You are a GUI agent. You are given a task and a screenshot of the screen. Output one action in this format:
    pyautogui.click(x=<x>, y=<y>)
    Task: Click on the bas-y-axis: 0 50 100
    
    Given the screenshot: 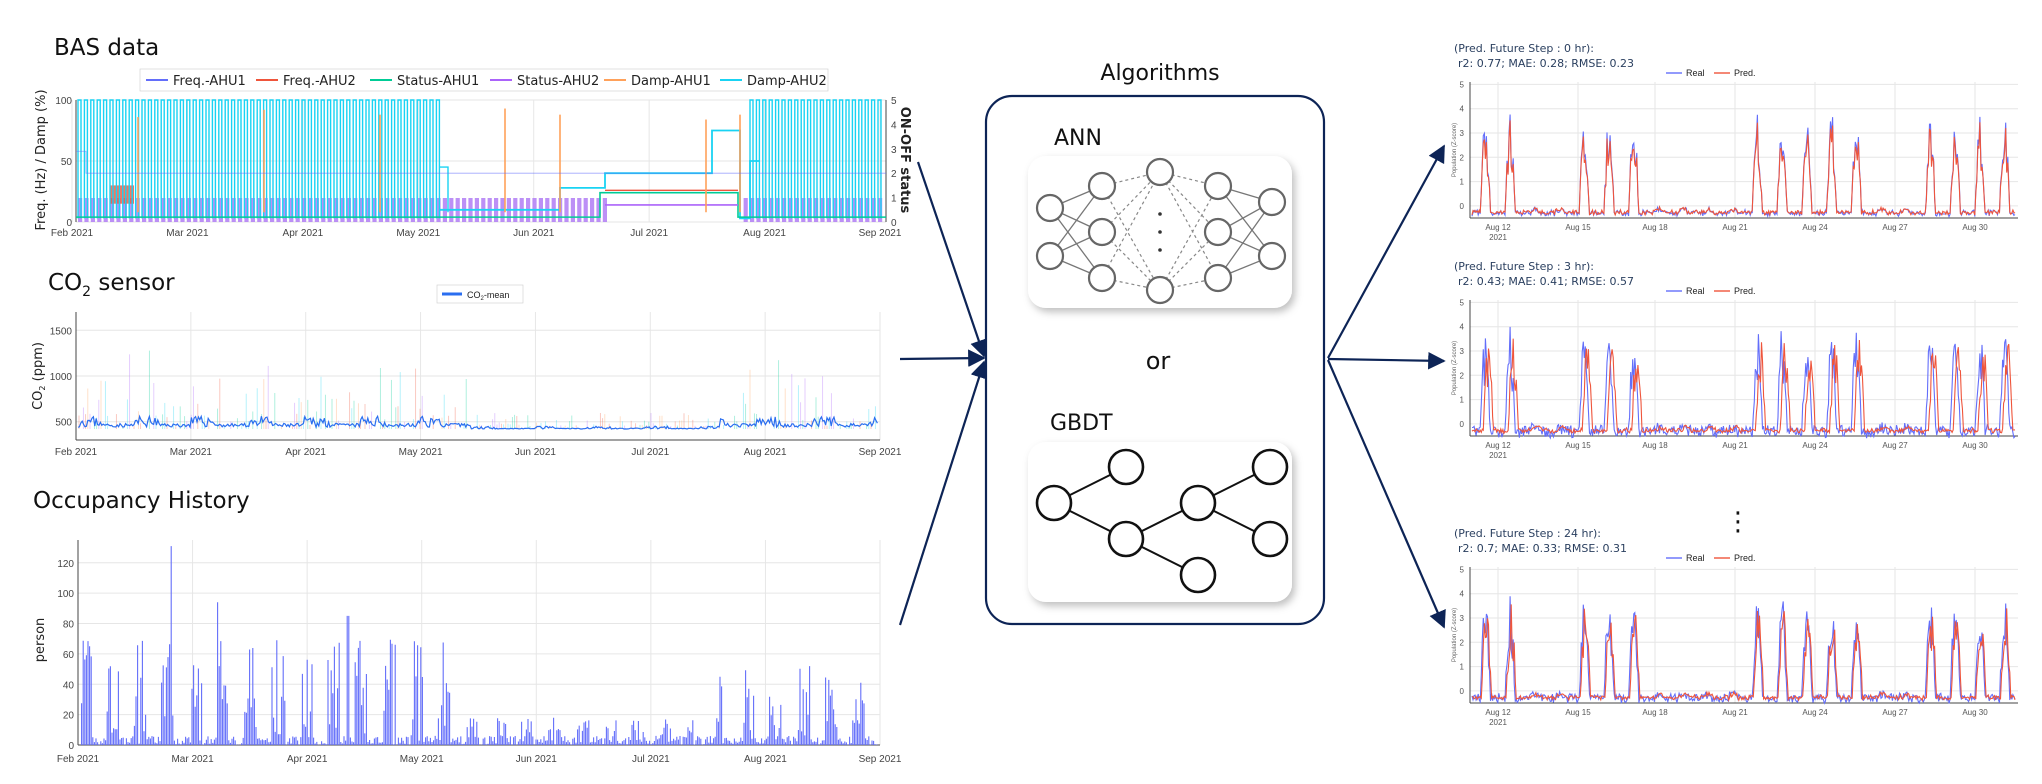 What is the action you would take?
    pyautogui.click(x=63, y=162)
    